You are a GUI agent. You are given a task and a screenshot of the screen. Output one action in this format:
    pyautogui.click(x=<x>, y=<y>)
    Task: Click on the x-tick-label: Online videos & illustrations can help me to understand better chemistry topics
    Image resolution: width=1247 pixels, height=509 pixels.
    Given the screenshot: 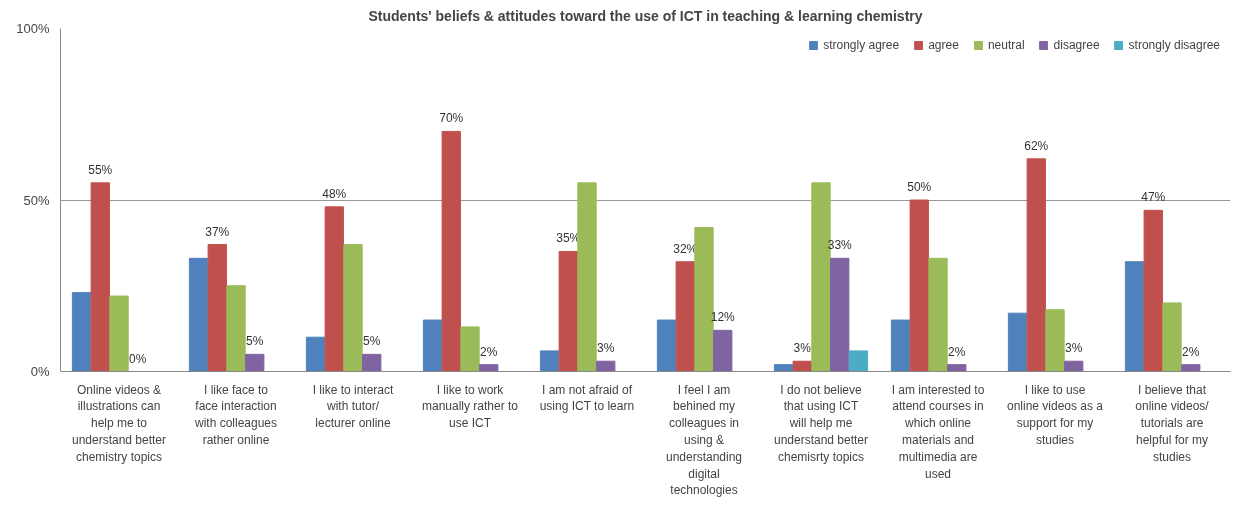 What is the action you would take?
    pyautogui.click(x=119, y=423)
    